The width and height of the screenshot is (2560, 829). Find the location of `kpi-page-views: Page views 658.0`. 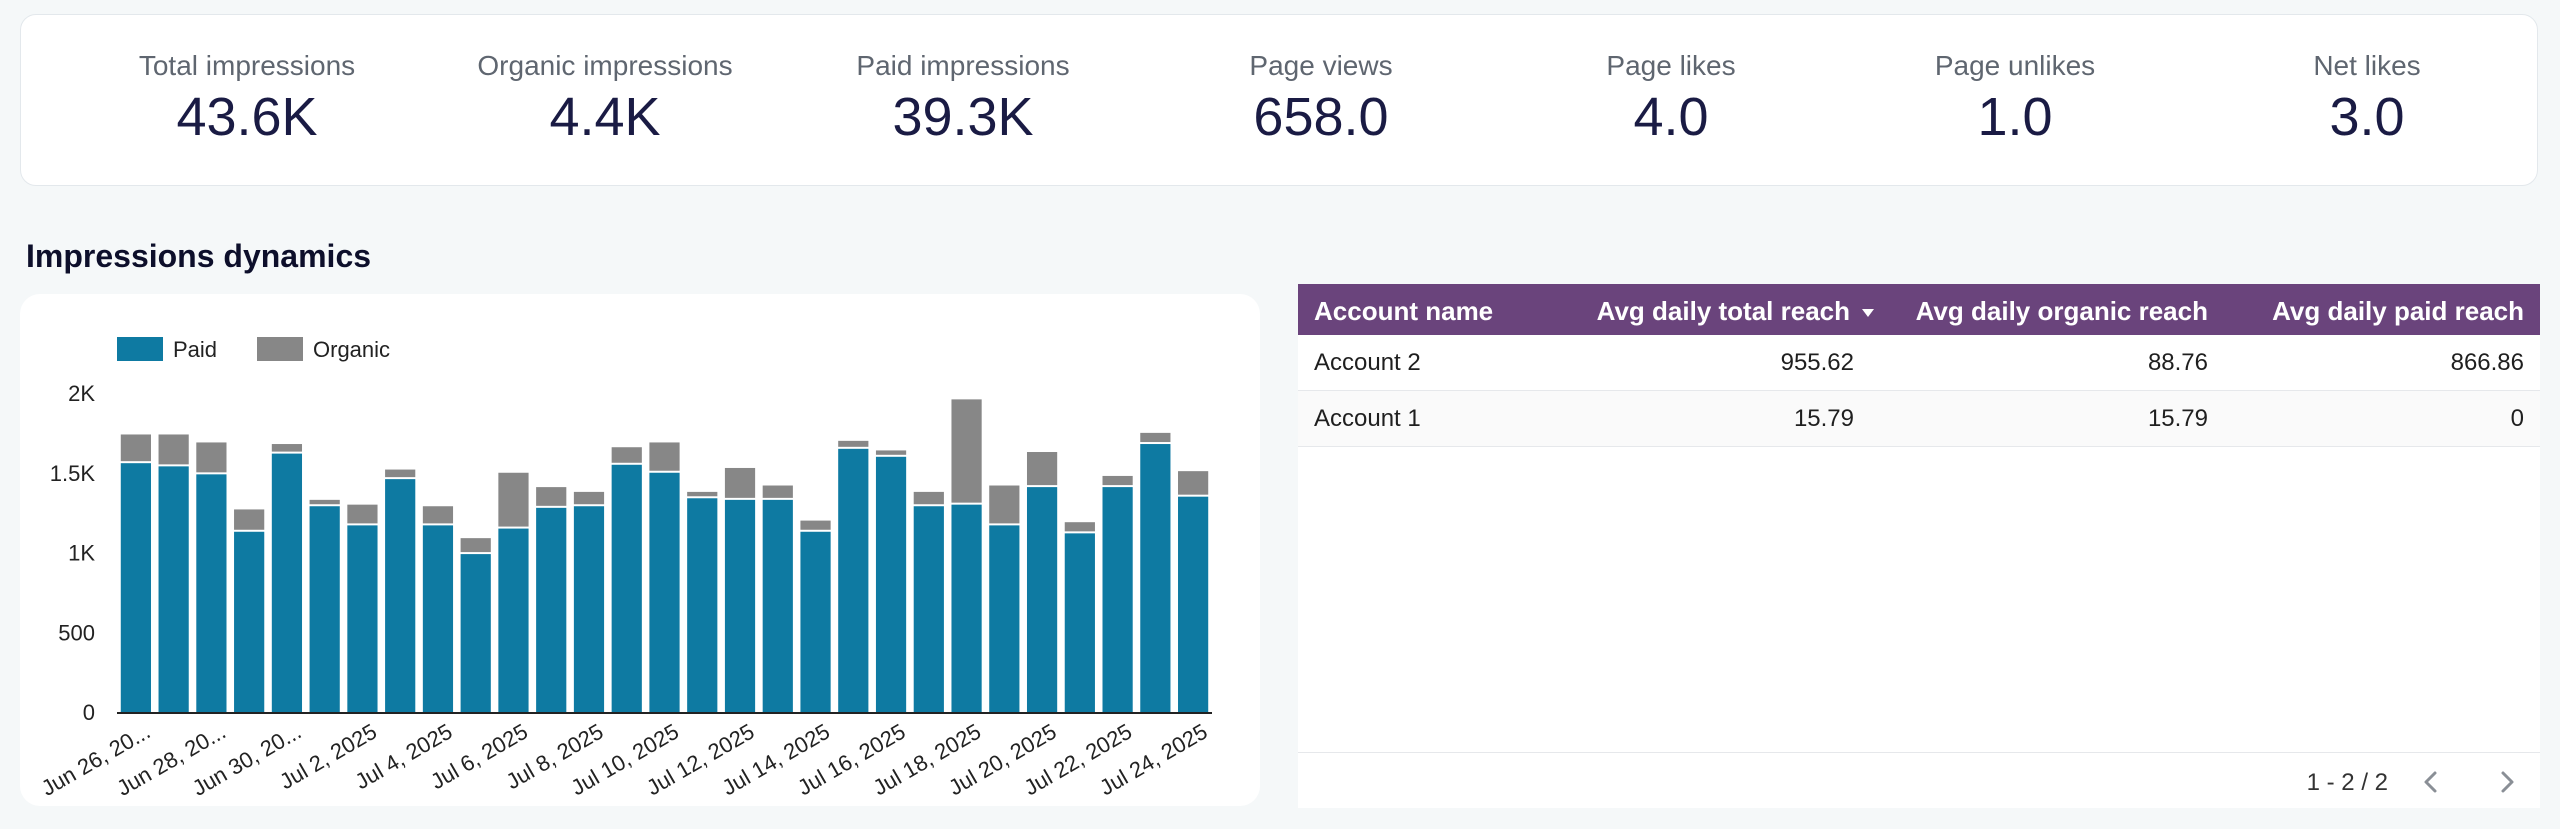

kpi-page-views: Page views 658.0 is located at coordinates (1321, 99).